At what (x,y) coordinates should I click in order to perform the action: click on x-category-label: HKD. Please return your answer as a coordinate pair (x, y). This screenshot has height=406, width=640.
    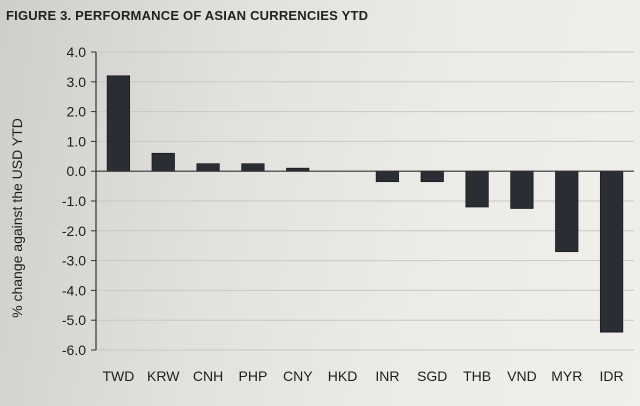
    Looking at the image, I should click on (343, 376).